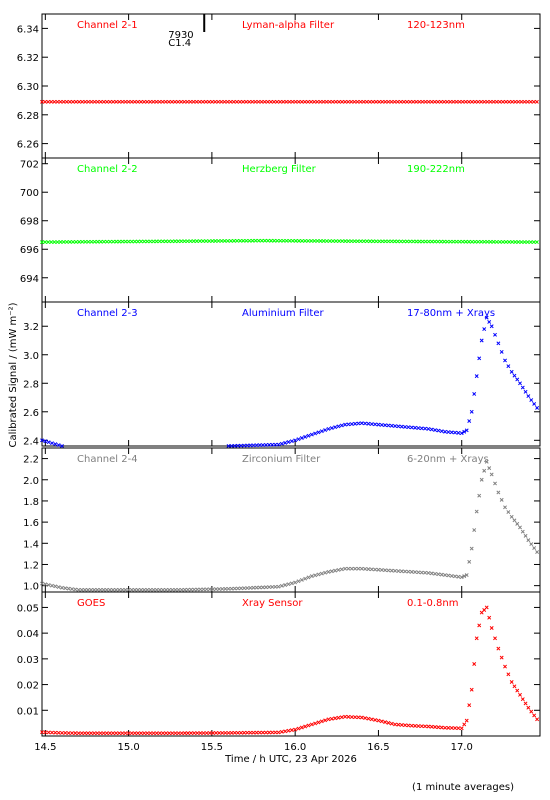 The image size is (550, 800). What do you see at coordinates (28, 711) in the screenshot?
I see `y-tick-label: 0.01` at bounding box center [28, 711].